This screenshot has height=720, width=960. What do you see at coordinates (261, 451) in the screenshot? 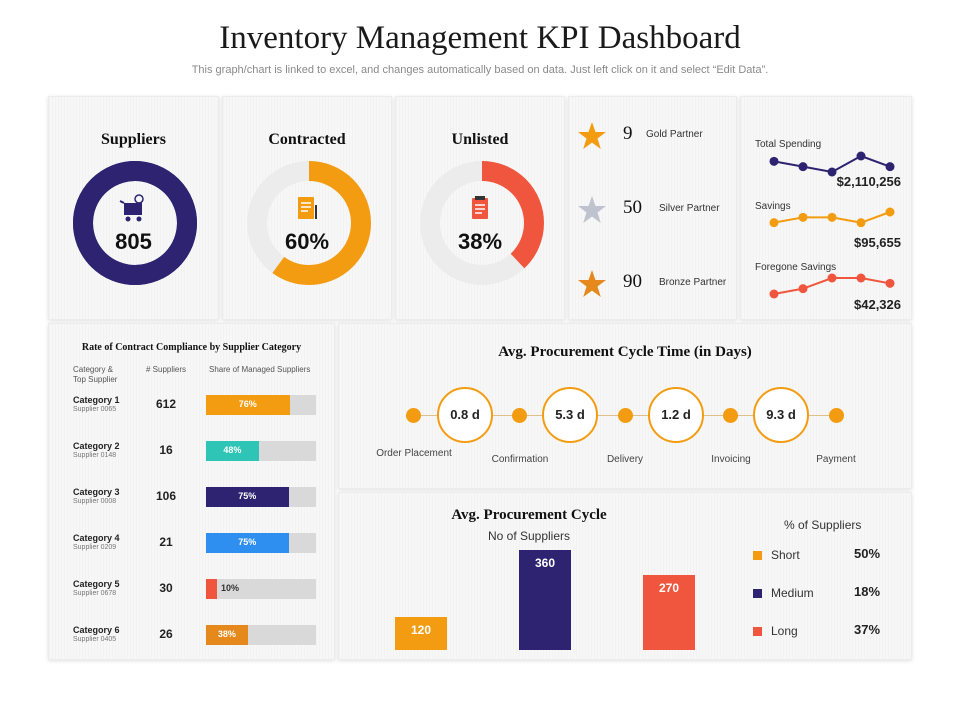
I see `share-bar-track: 48%` at bounding box center [261, 451].